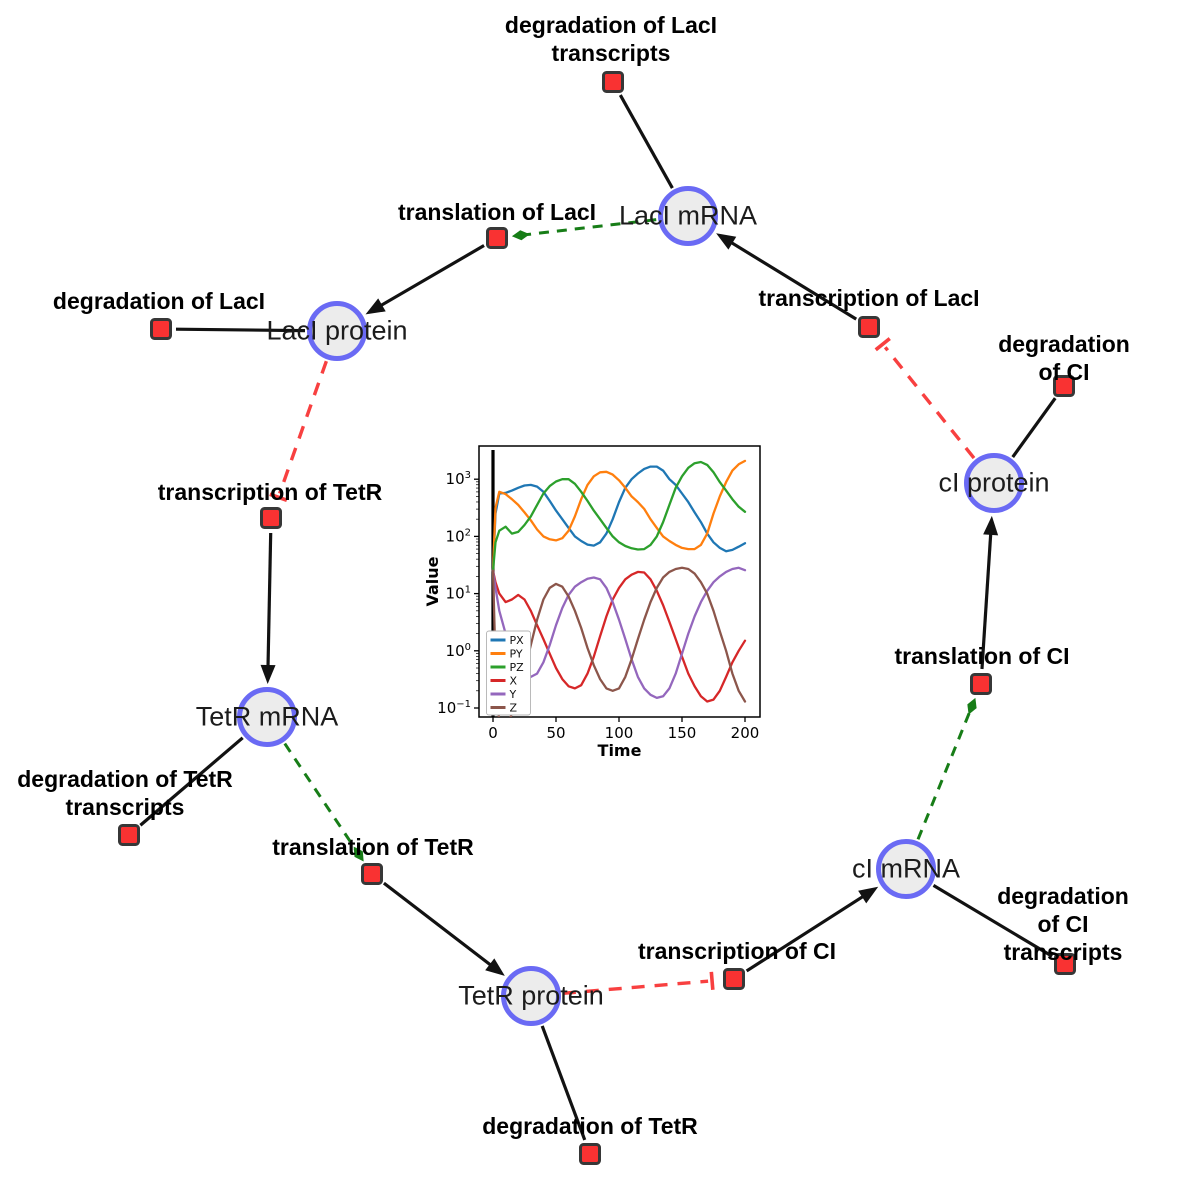 Image resolution: width=1189 pixels, height=1200 pixels. What do you see at coordinates (1064, 386) in the screenshot?
I see `reaction-node-deg_ci` at bounding box center [1064, 386].